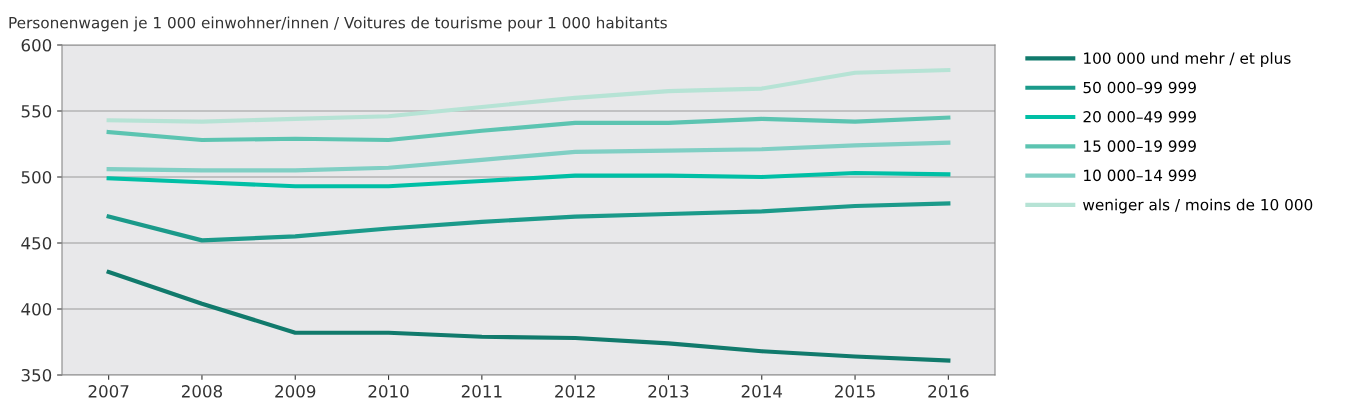 The width and height of the screenshot is (1352, 410). I want to click on legend-label: 50 000–99 999, so click(1139, 87).